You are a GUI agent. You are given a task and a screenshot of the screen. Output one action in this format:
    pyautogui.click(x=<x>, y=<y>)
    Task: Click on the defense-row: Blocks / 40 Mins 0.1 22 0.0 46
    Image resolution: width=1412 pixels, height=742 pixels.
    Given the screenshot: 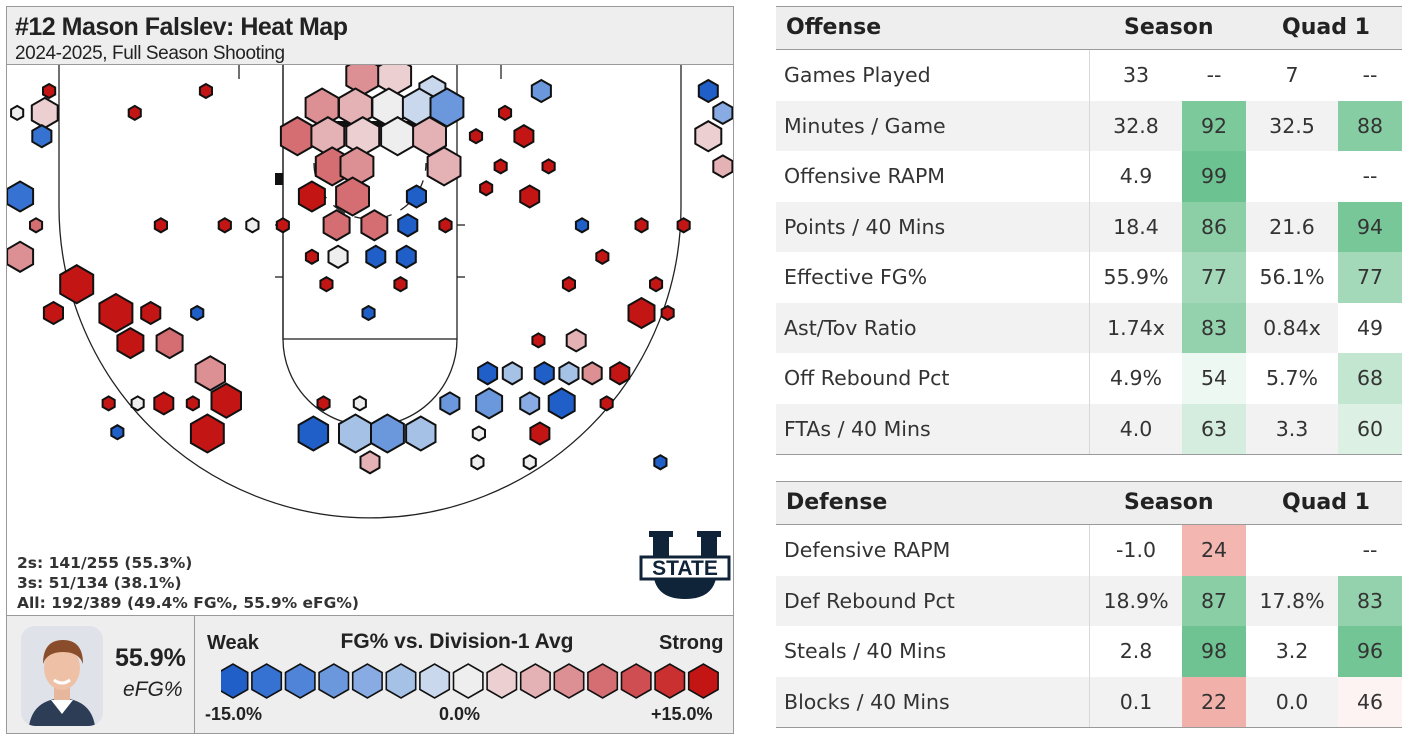 What is the action you would take?
    pyautogui.click(x=1089, y=701)
    